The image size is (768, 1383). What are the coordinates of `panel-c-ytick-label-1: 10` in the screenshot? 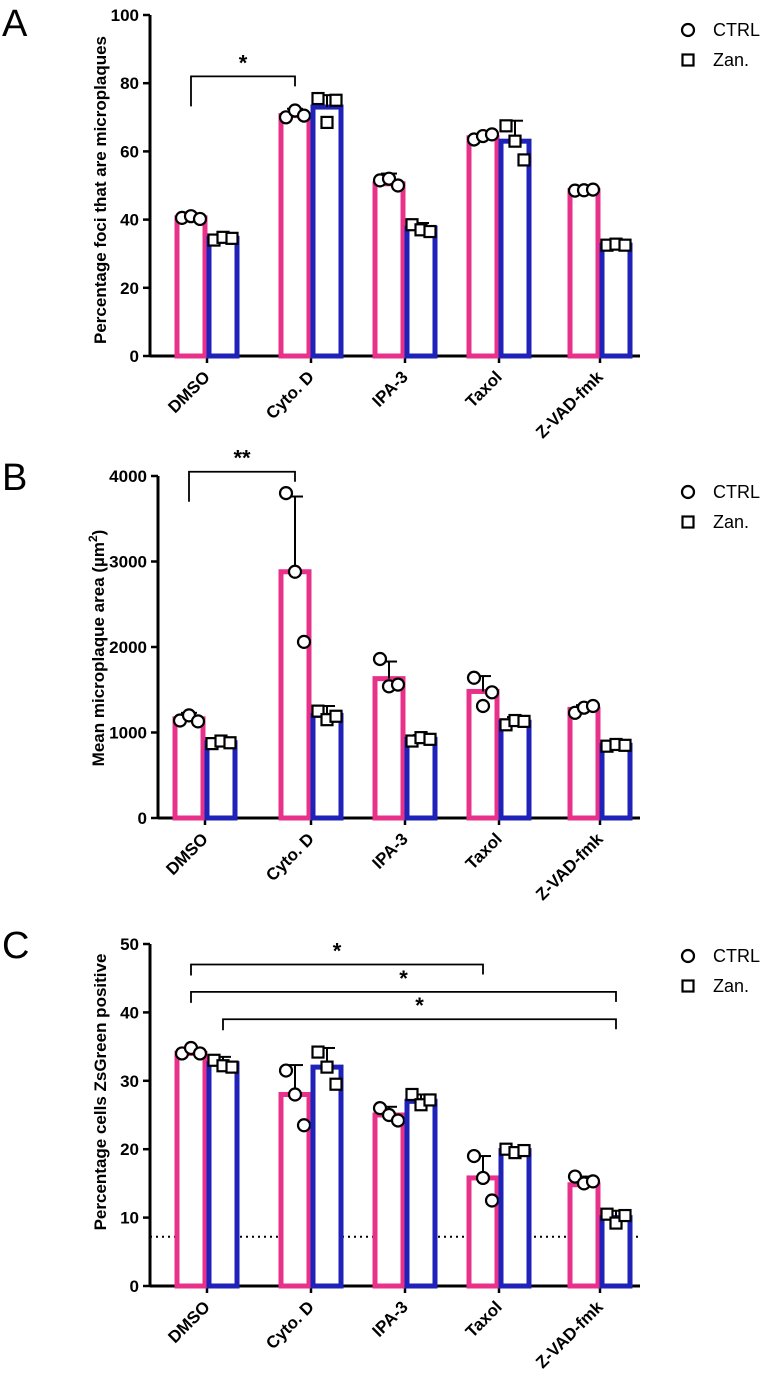 It's located at (129, 1218).